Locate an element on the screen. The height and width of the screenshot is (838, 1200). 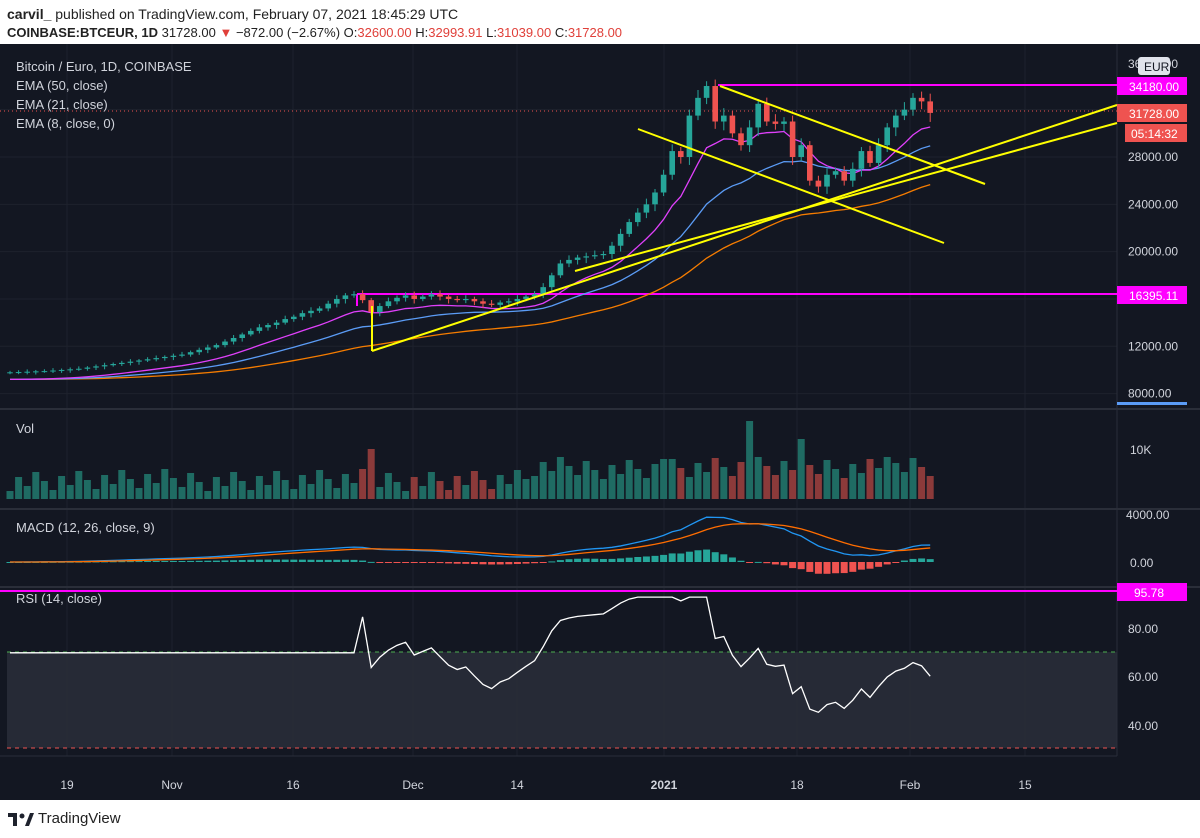
support-price-text: 16395.11 is located at coordinates (1153, 296).